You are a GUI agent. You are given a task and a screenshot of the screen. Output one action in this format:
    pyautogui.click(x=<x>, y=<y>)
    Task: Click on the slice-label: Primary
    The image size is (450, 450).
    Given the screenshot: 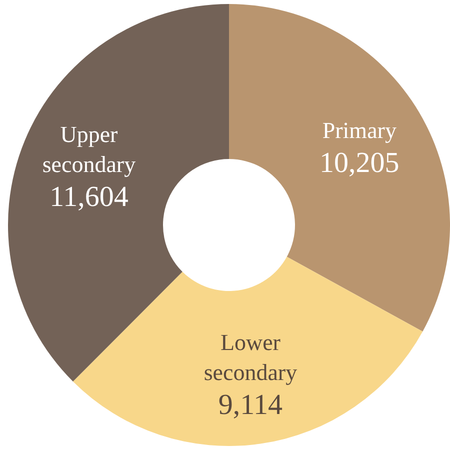 What is the action you would take?
    pyautogui.click(x=359, y=131)
    